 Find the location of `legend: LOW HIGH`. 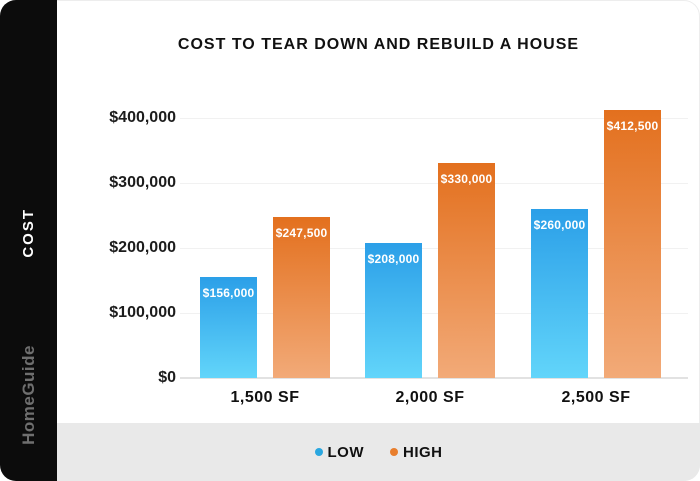

legend: LOW HIGH is located at coordinates (378, 452).